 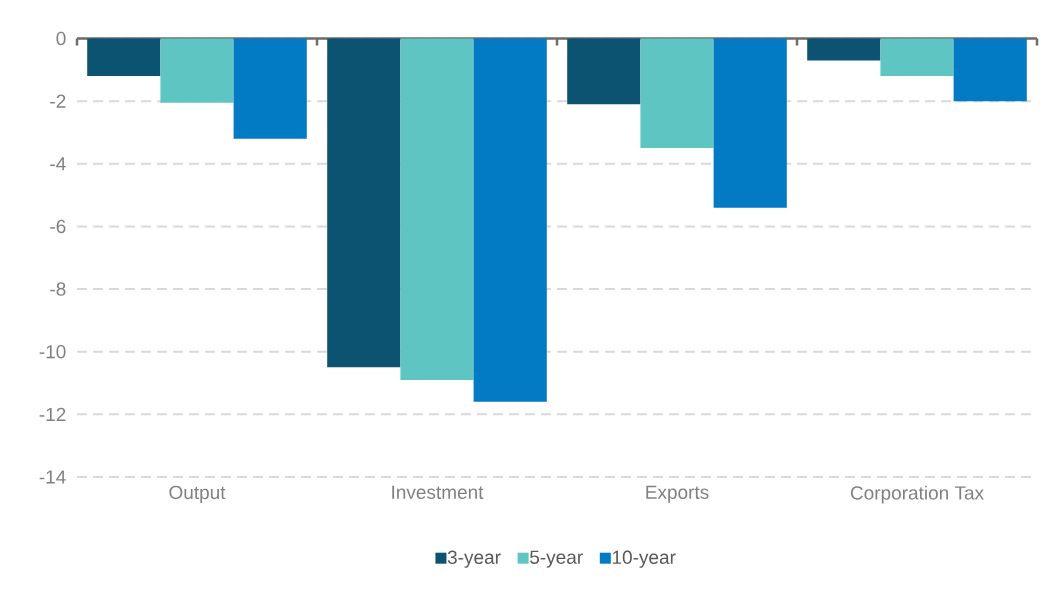 I want to click on legend-label: 10-year, so click(x=644, y=559).